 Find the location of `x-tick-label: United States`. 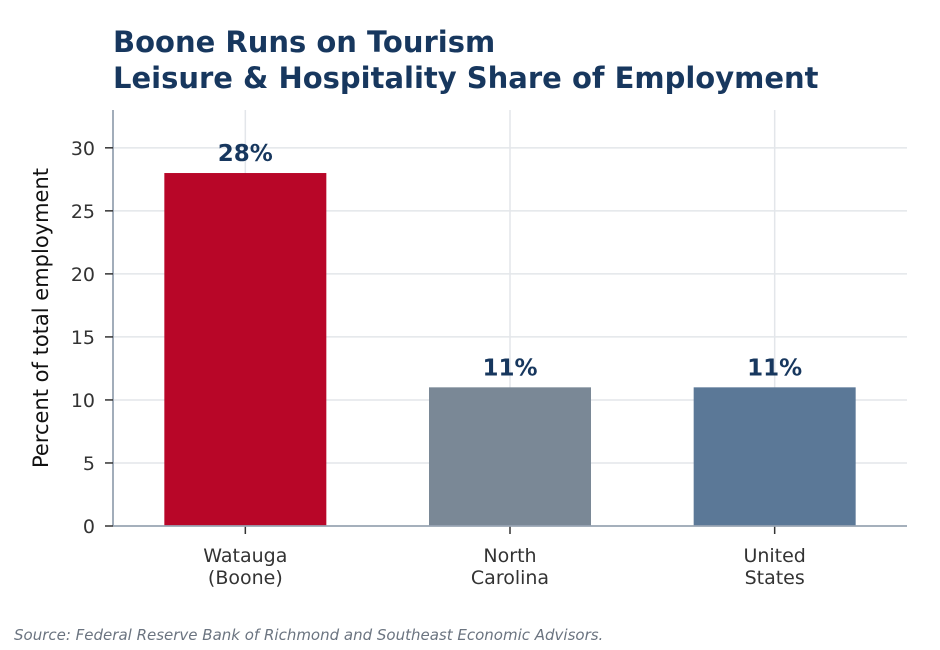

x-tick-label: United States is located at coordinates (774, 567).